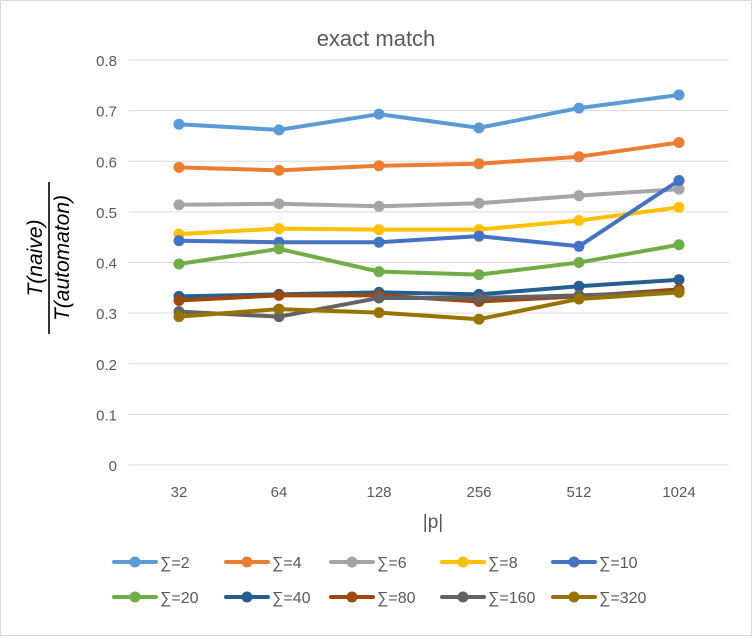  Describe the element at coordinates (368, 563) in the screenshot. I see `legend-item: ∑=6` at that location.